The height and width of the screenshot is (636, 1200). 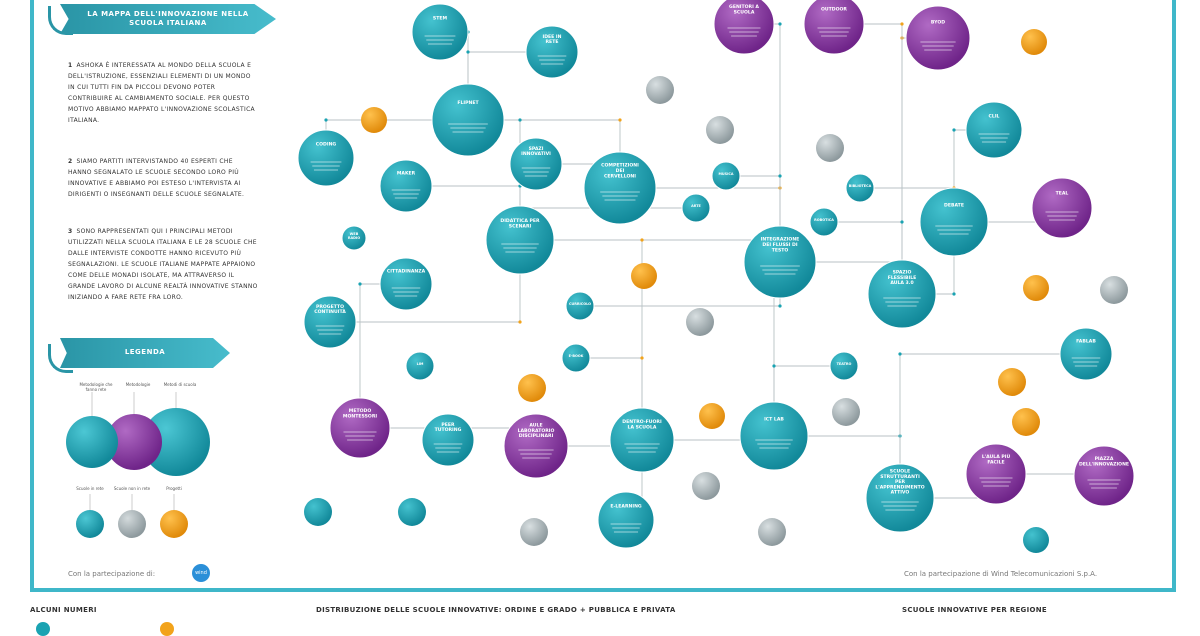 I want to click on region-title: SCUOLE INNOVATIVE PER REGIONE, so click(x=974, y=610).